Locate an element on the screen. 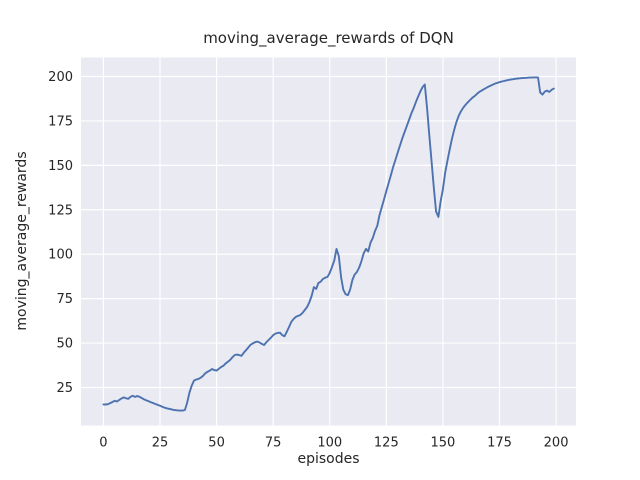  y-tick-label: 200 is located at coordinates (60, 77).